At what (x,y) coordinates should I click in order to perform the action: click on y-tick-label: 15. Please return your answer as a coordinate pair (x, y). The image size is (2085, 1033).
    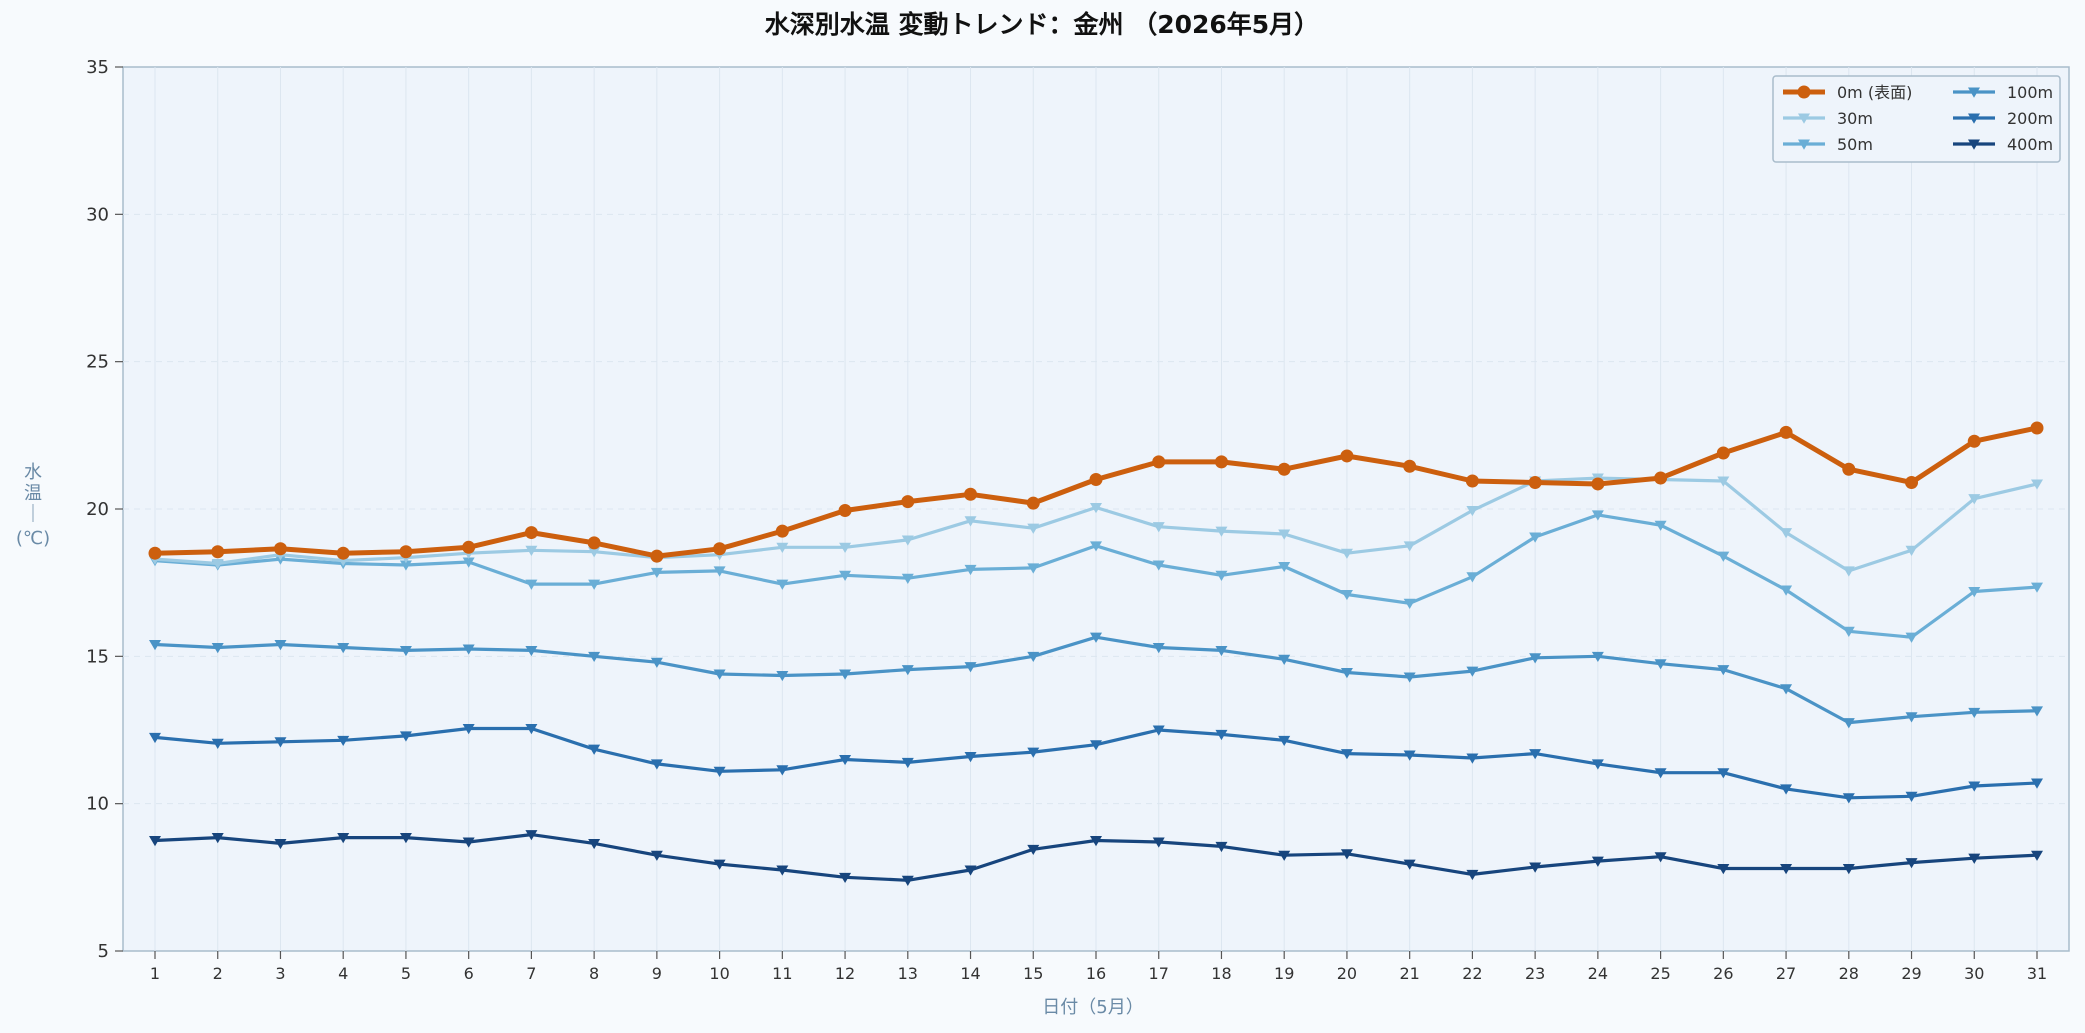
    Looking at the image, I should click on (97, 656).